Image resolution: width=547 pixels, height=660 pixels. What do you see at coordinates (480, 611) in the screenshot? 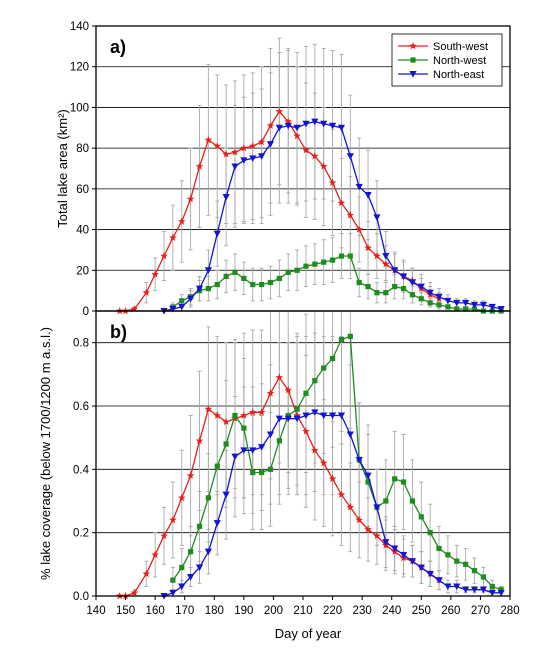
I see `x-tick-label: 270` at bounding box center [480, 611].